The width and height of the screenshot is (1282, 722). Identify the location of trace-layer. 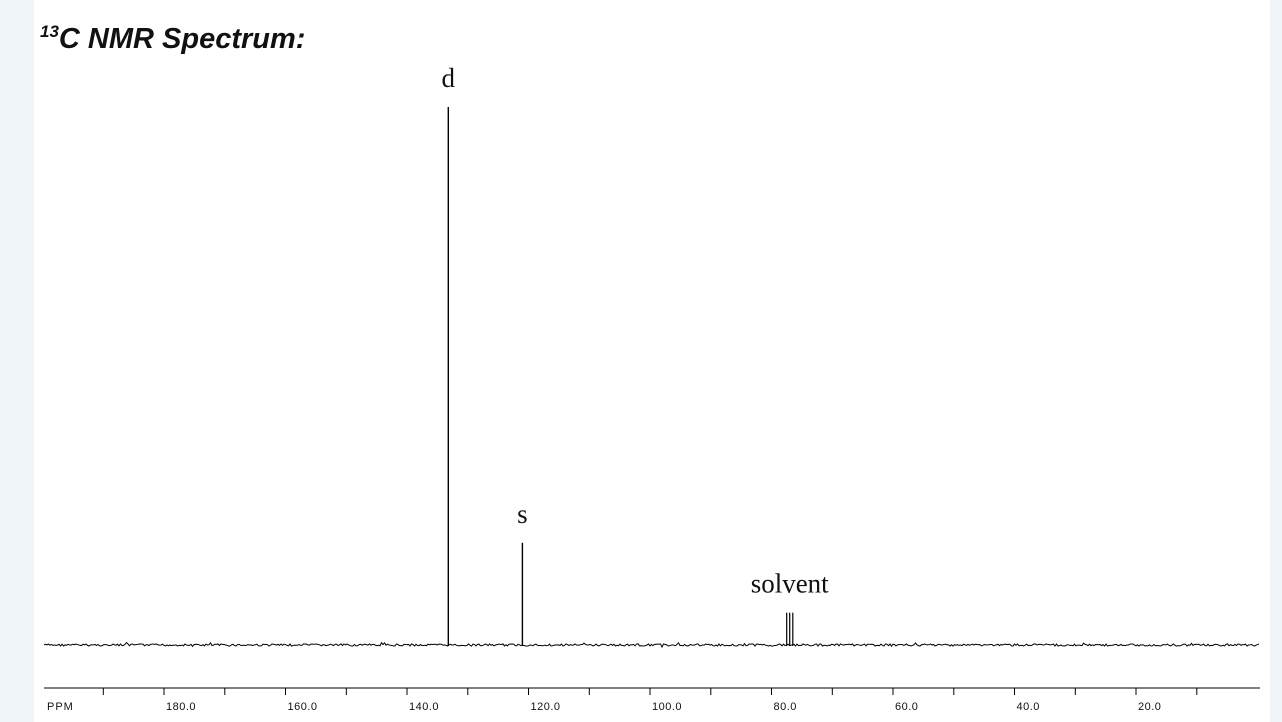
(651, 645).